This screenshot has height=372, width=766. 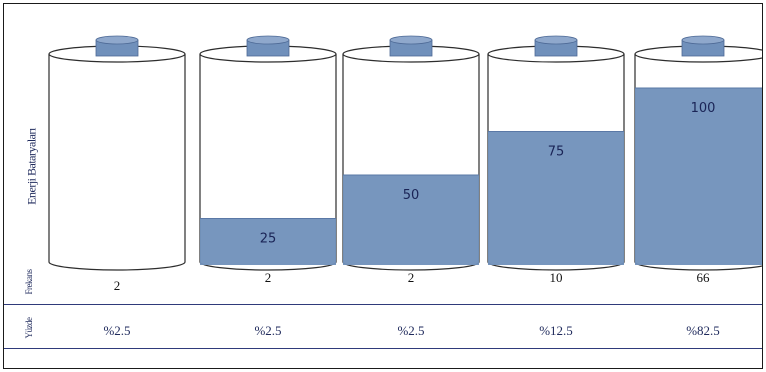 What do you see at coordinates (704, 277) in the screenshot?
I see `frequency-value: 66` at bounding box center [704, 277].